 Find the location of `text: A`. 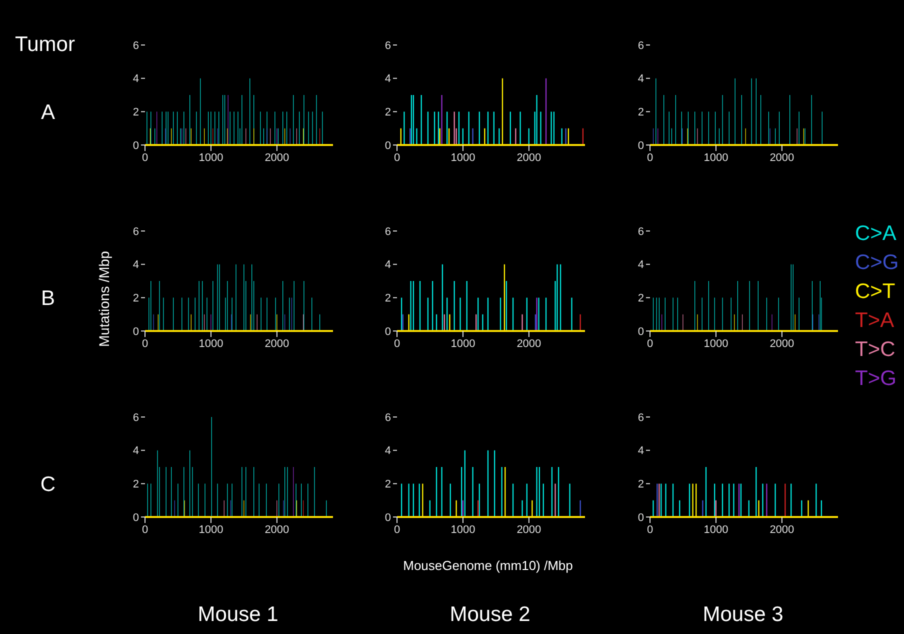

text: A is located at coordinates (48, 113).